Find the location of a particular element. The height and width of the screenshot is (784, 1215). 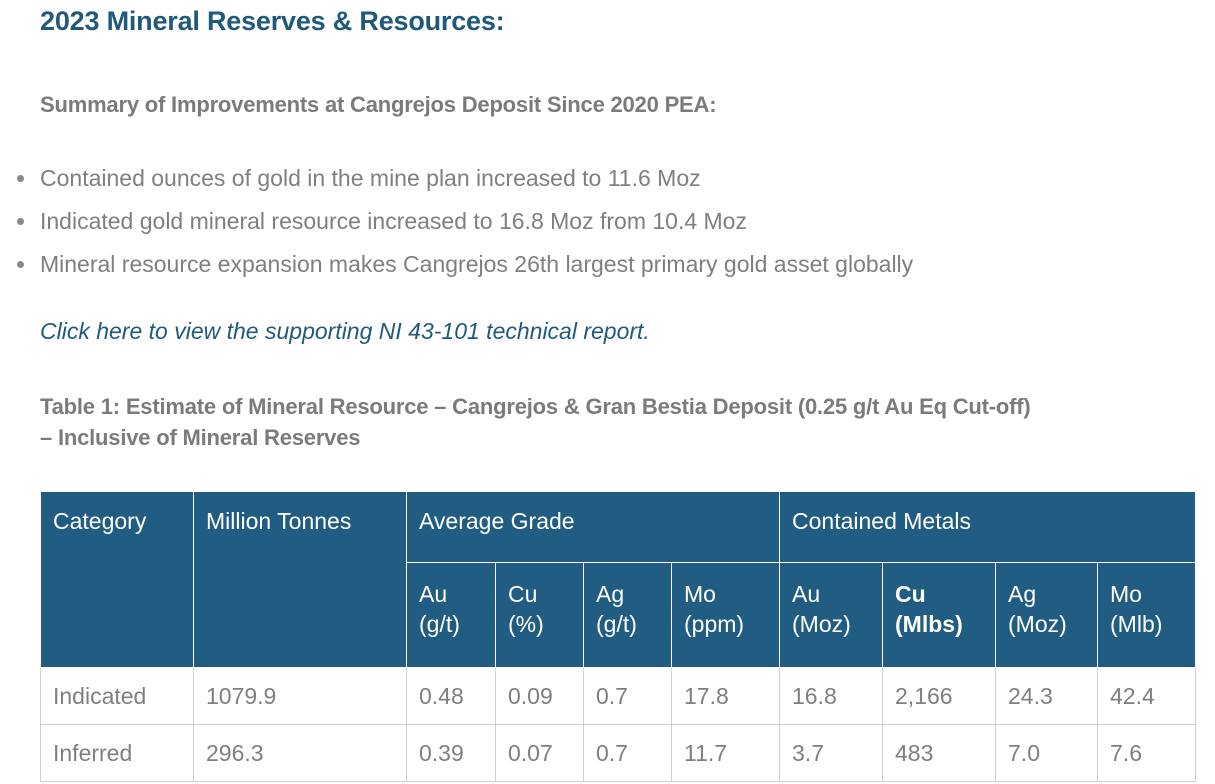

subheader-metal-au: Au (Moz) is located at coordinates (831, 615).